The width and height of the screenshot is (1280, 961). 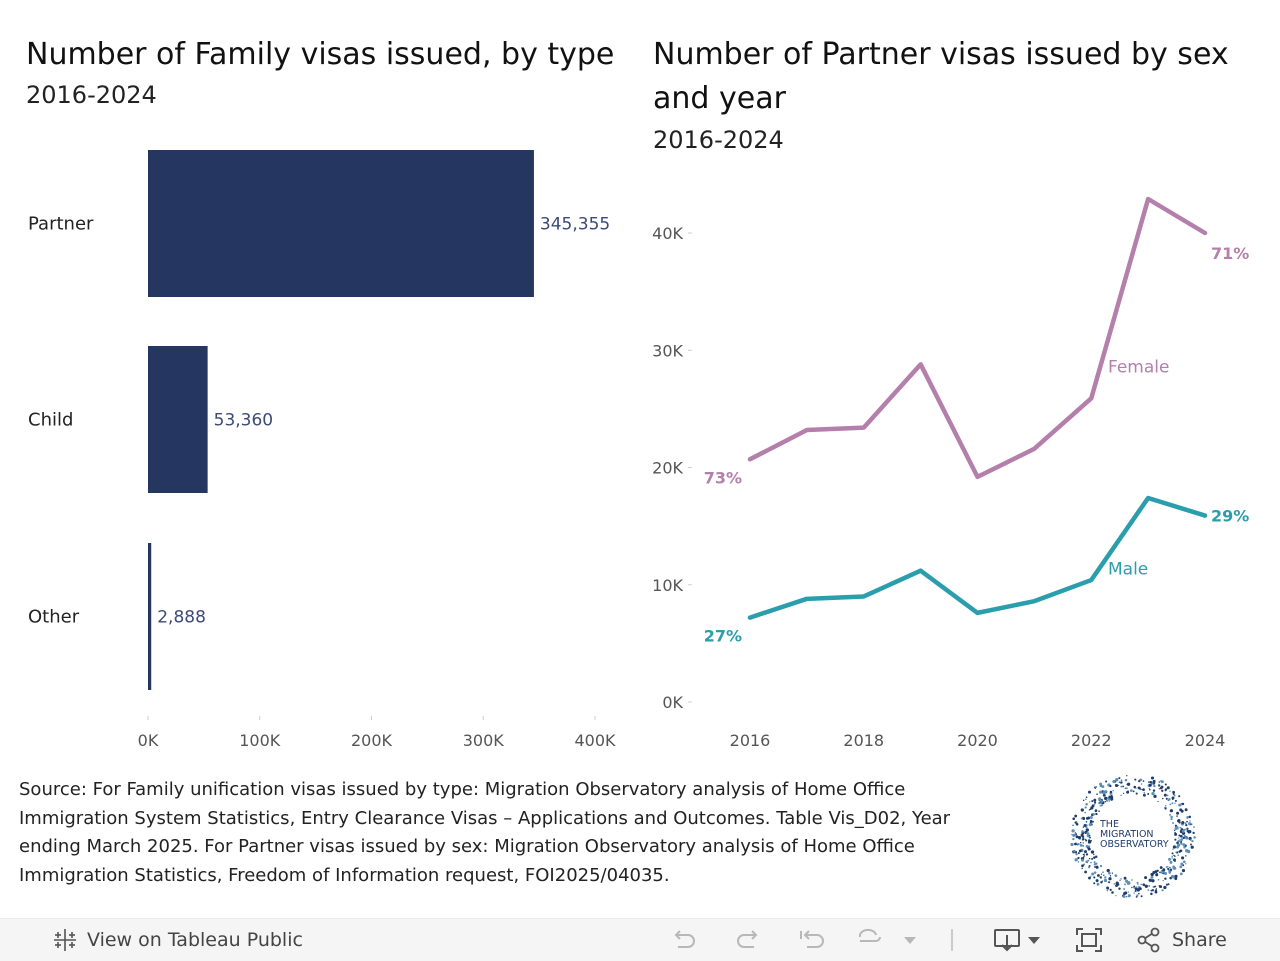 What do you see at coordinates (684, 940) in the screenshot?
I see `undo-button` at bounding box center [684, 940].